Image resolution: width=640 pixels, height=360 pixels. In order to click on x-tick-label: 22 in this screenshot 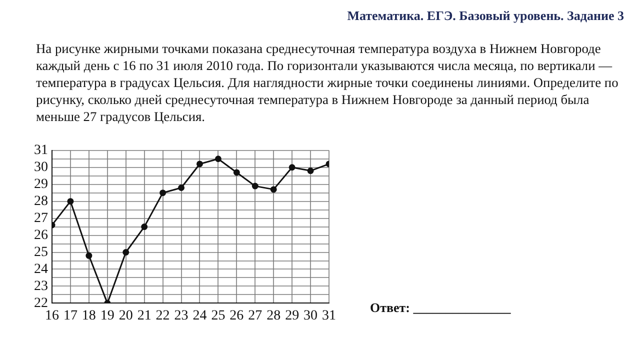, I will do `click(163, 316)`.